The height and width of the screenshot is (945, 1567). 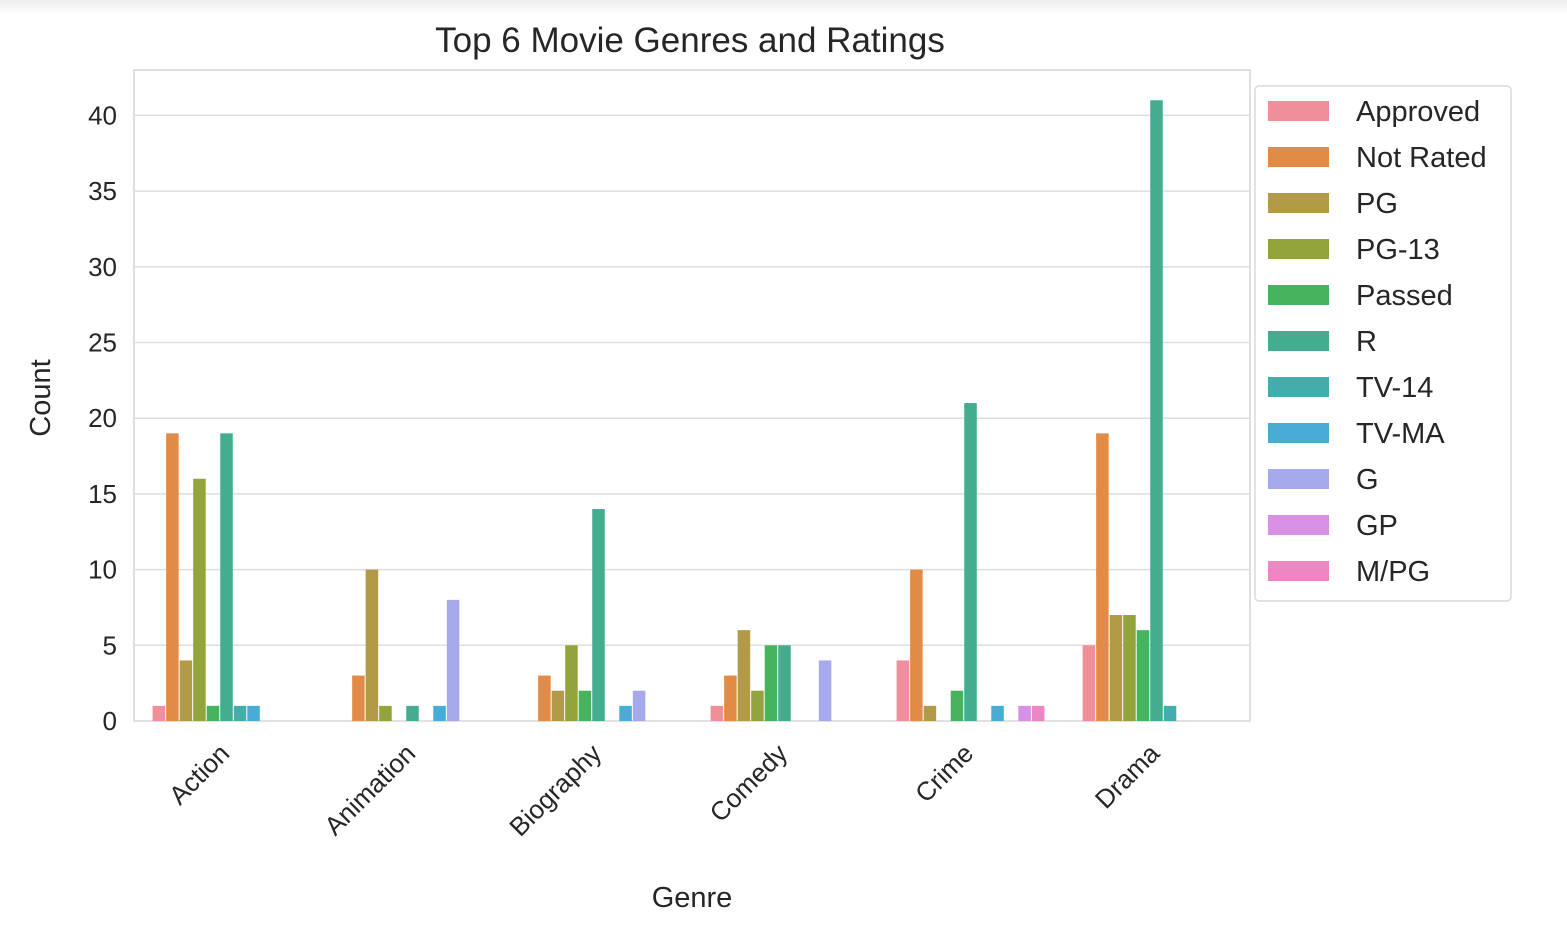 I want to click on x-tick-label-action: Action, so click(x=199, y=774).